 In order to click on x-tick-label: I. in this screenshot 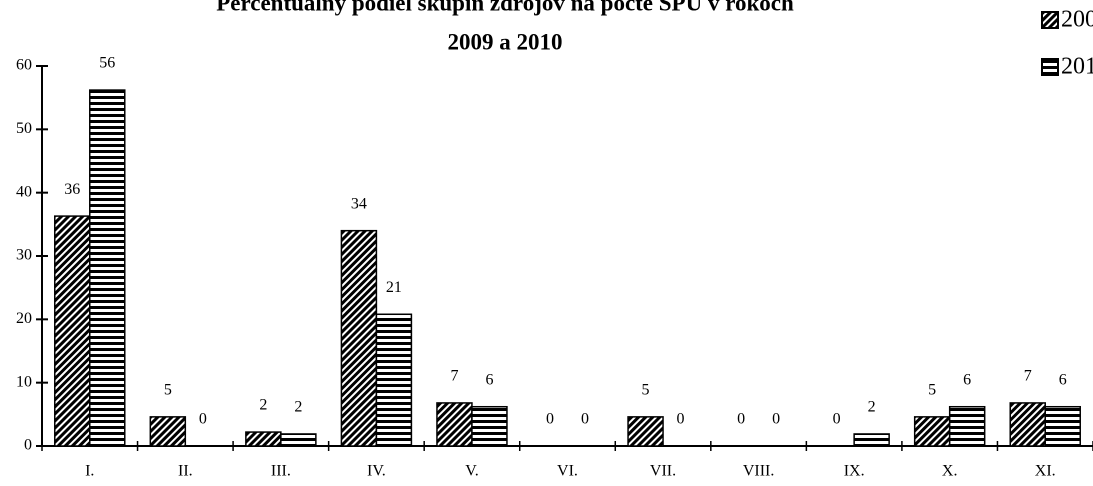, I will do `click(89, 471)`.